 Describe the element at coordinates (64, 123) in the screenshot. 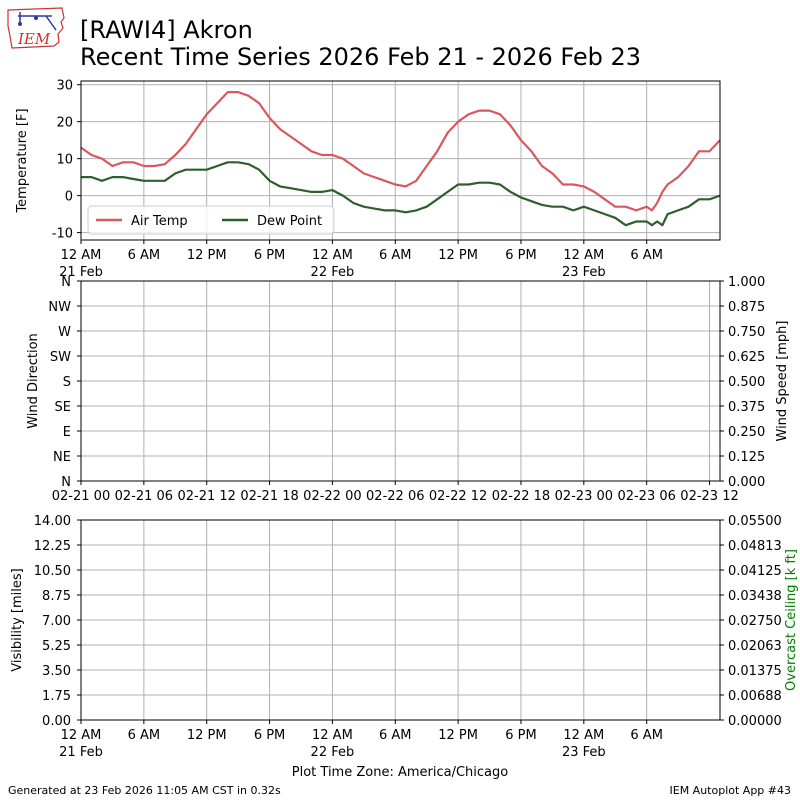

I see `temp-y-tick-label: 20` at that location.